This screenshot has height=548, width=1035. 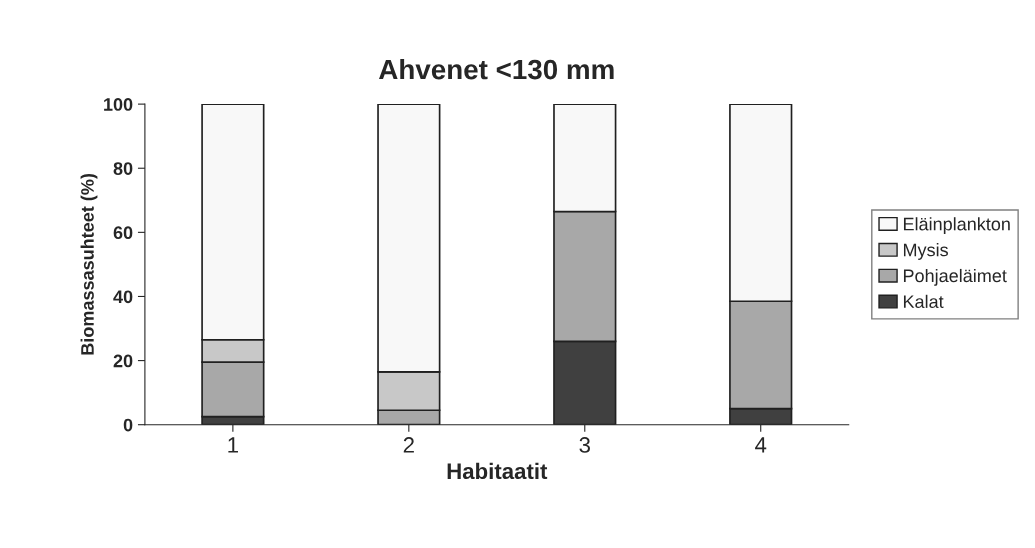 What do you see at coordinates (123, 233) in the screenshot?
I see `y-tick-label: 60` at bounding box center [123, 233].